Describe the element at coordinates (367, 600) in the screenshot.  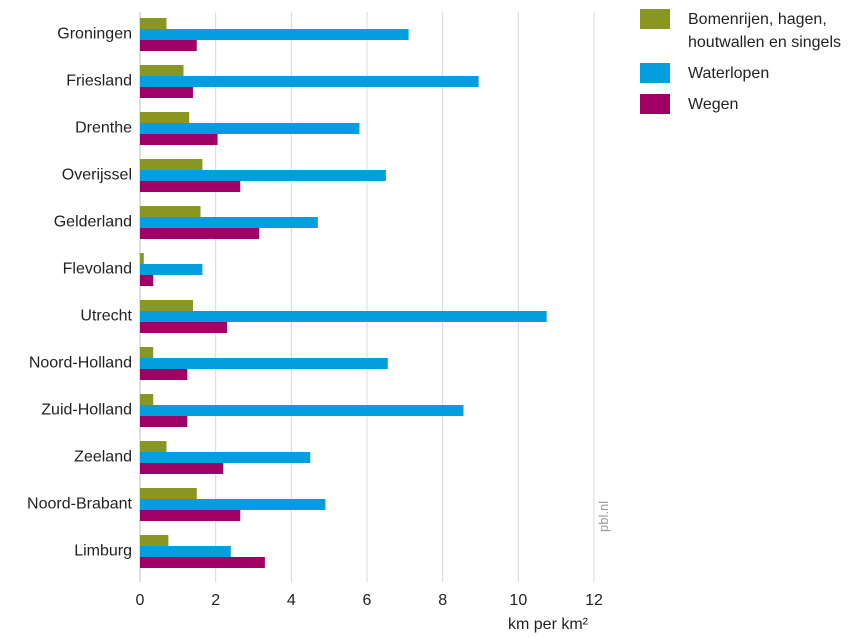
I see `x-tick-label-6: 6` at that location.